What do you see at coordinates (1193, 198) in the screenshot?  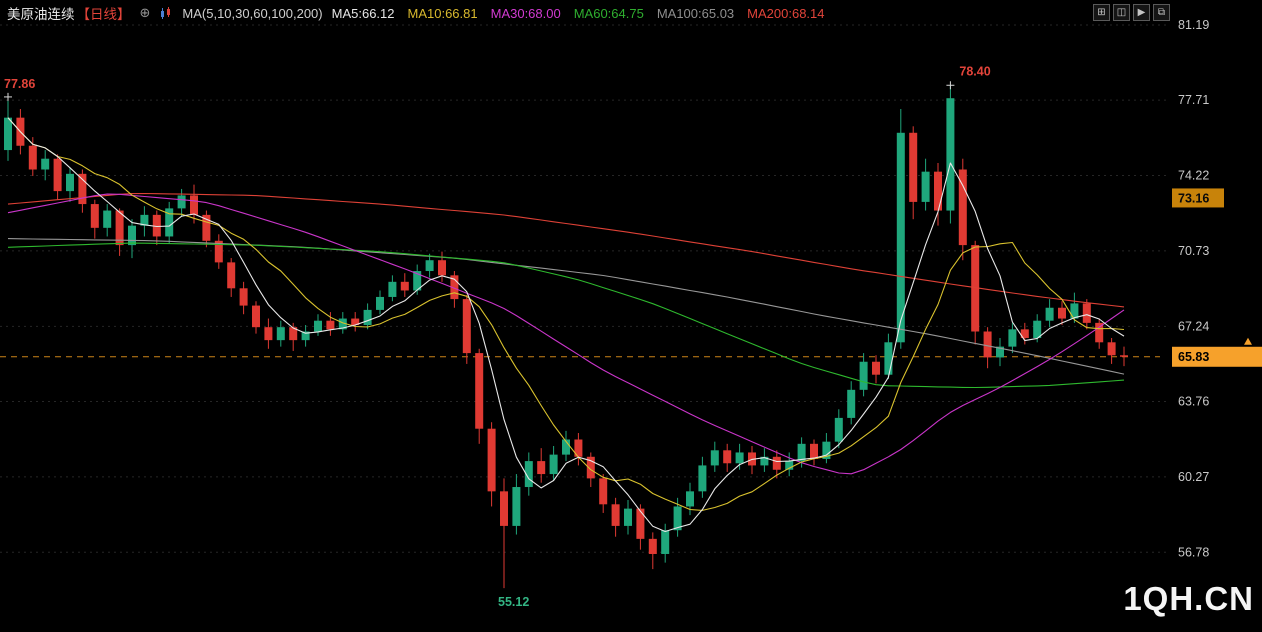 I see `marked-price-text: 73.16` at bounding box center [1193, 198].